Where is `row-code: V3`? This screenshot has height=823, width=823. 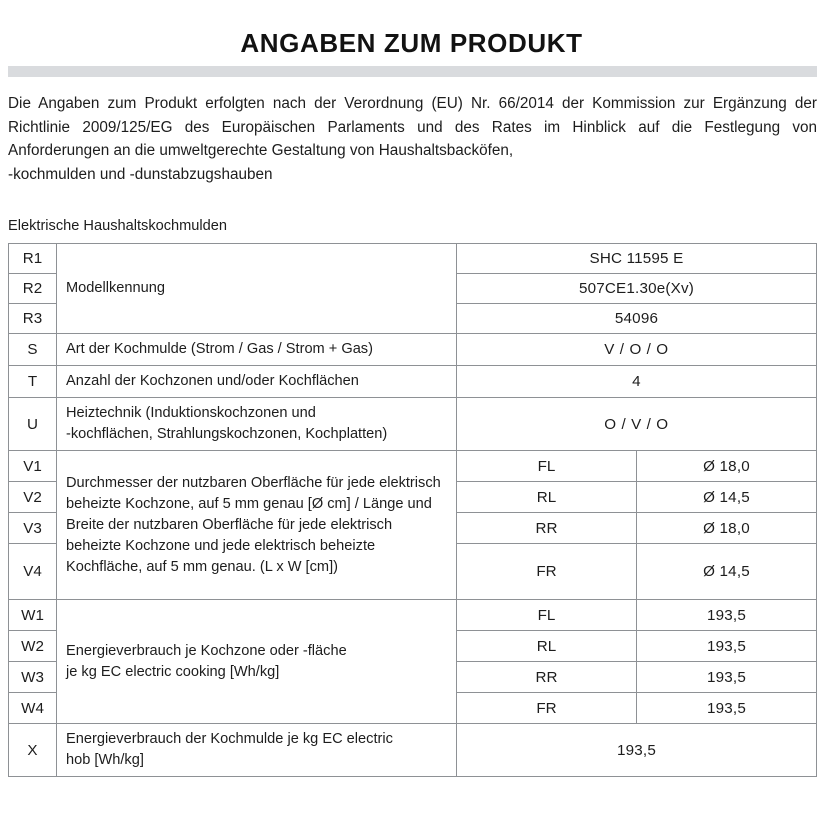
row-code: V3 is located at coordinates (32, 528).